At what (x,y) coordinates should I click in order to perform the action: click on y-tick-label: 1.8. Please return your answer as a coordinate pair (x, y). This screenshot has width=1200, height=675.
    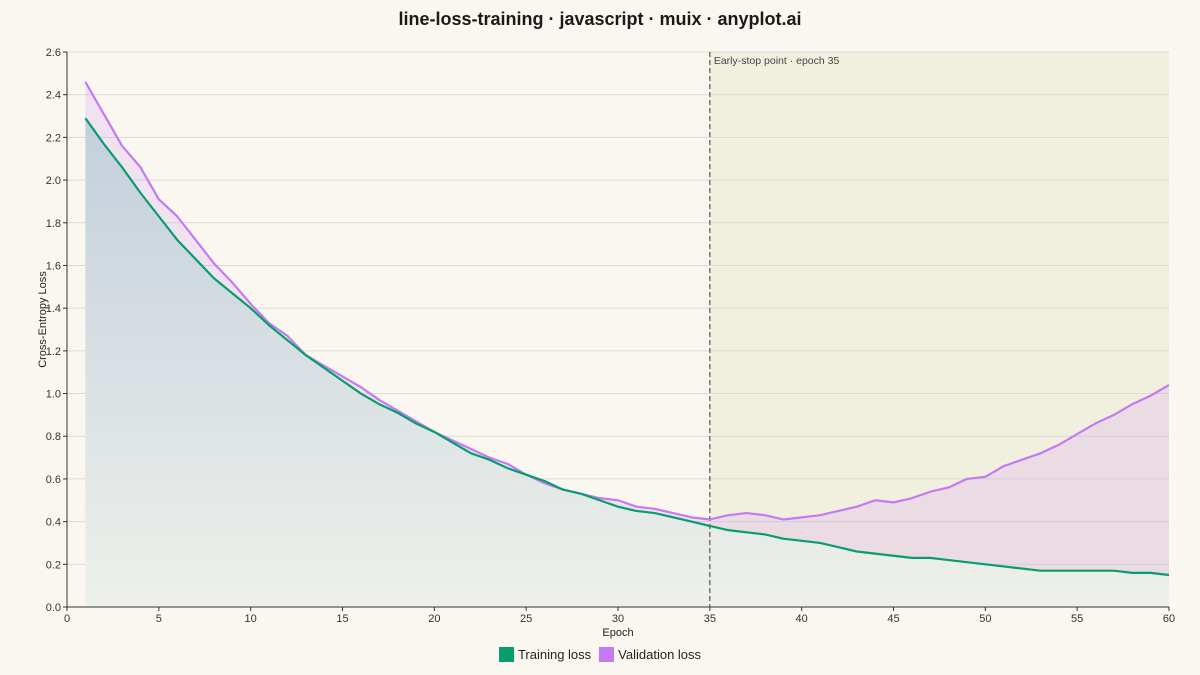
    Looking at the image, I should click on (53, 224).